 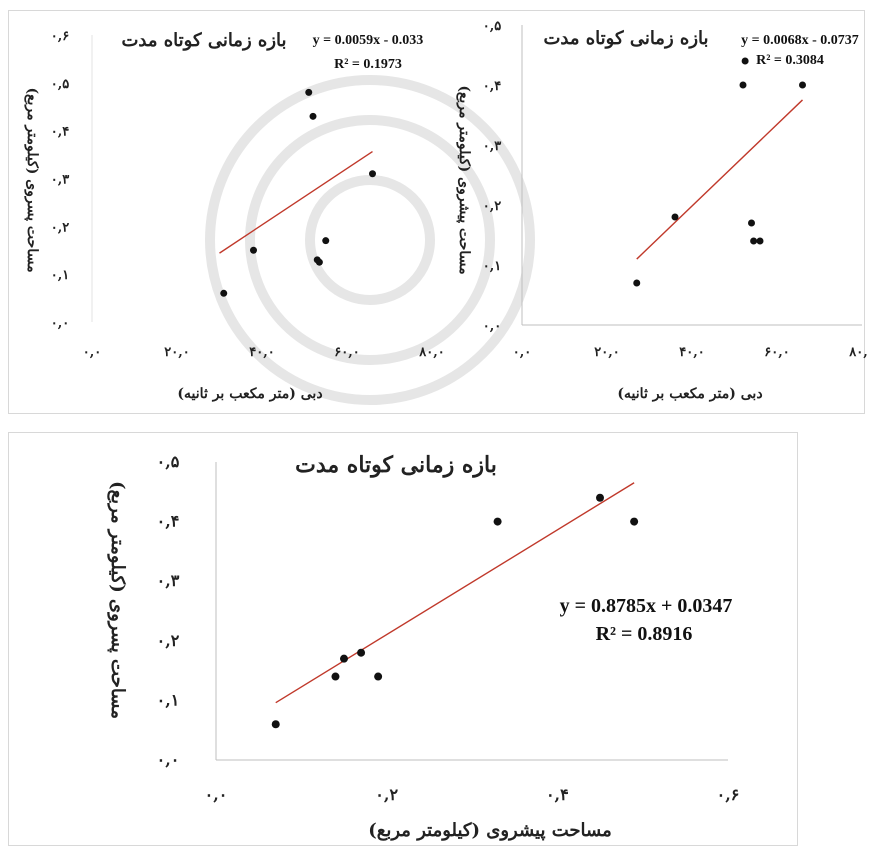 I want to click on r-squared: R² = 0.3084, so click(x=790, y=60).